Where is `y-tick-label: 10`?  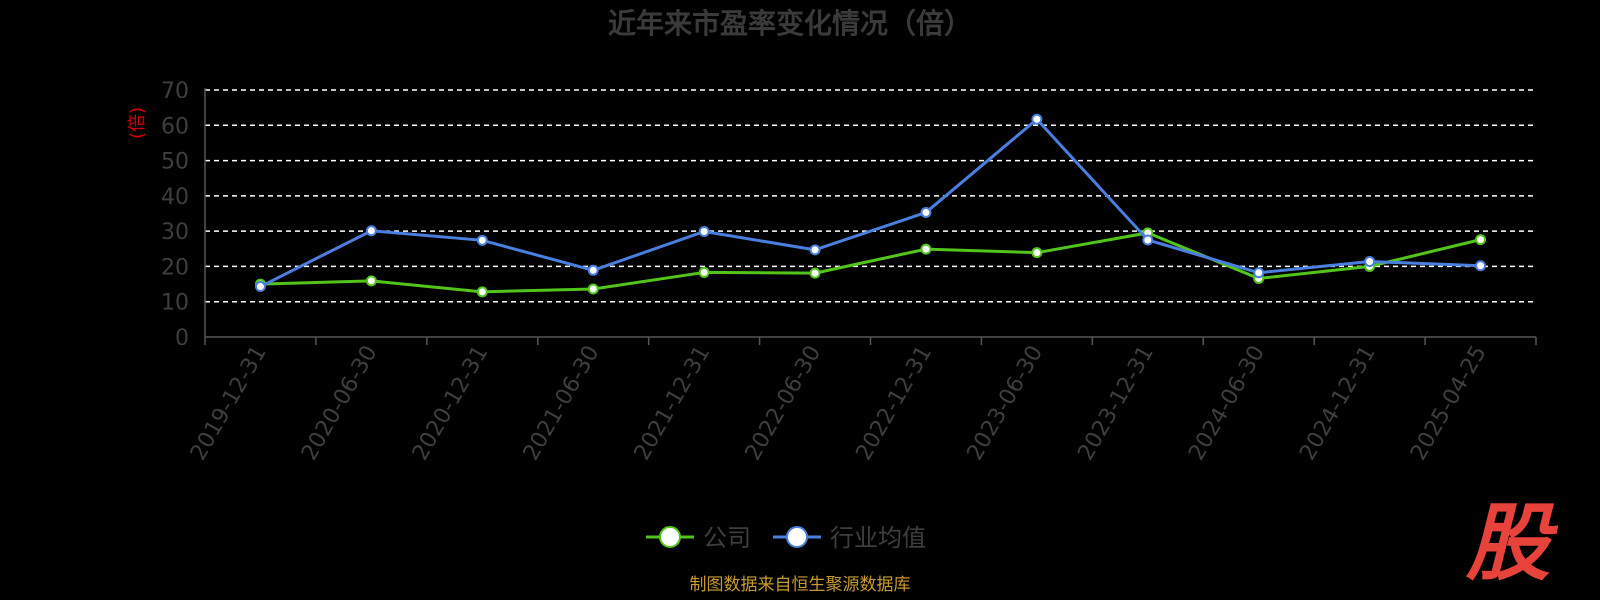
y-tick-label: 10 is located at coordinates (175, 303).